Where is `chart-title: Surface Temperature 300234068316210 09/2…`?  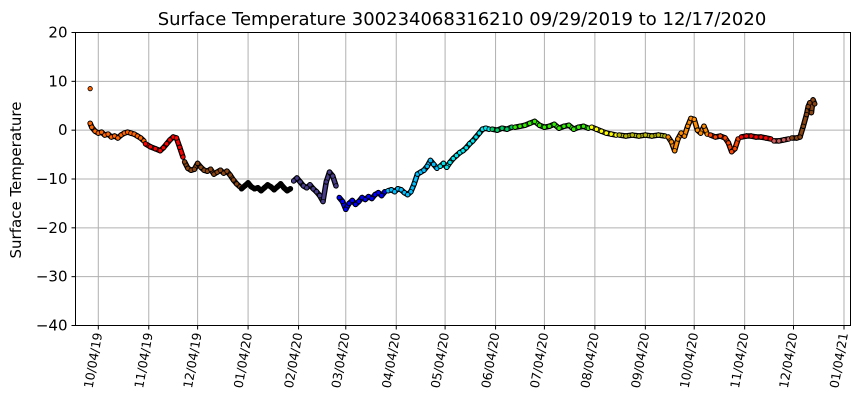
chart-title: Surface Temperature 300234068316210 09/2… is located at coordinates (462, 19).